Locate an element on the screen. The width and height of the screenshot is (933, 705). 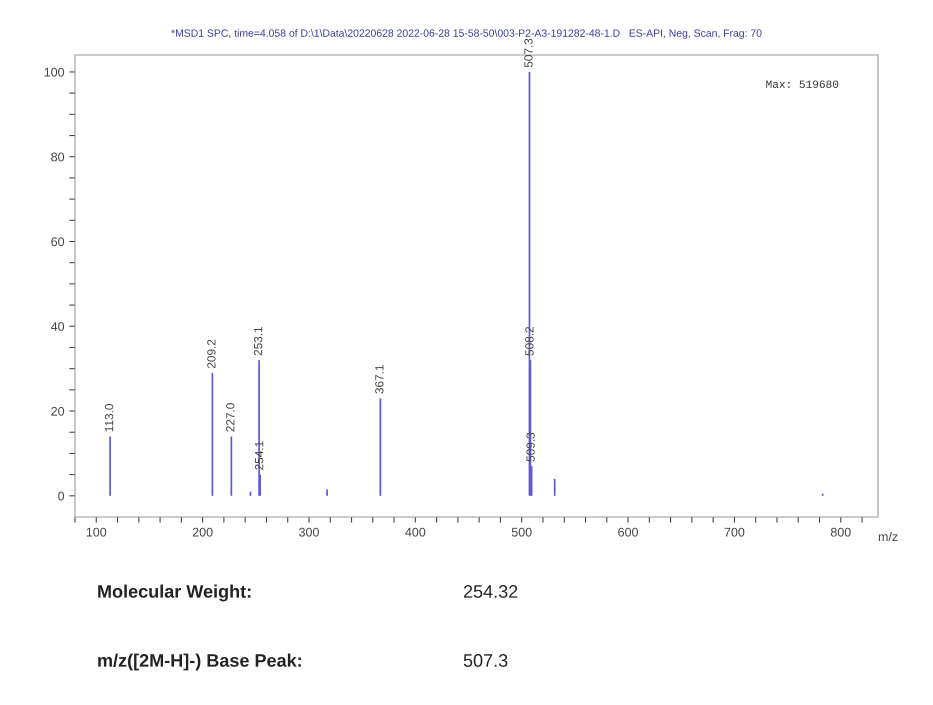
y-tick-label: 20 is located at coordinates (57, 411).